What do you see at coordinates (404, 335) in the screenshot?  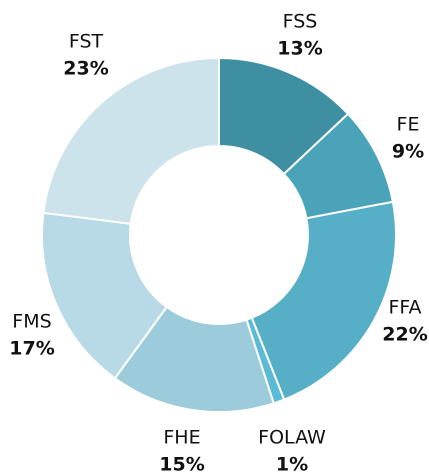 I see `slice-value-label: 22%` at bounding box center [404, 335].